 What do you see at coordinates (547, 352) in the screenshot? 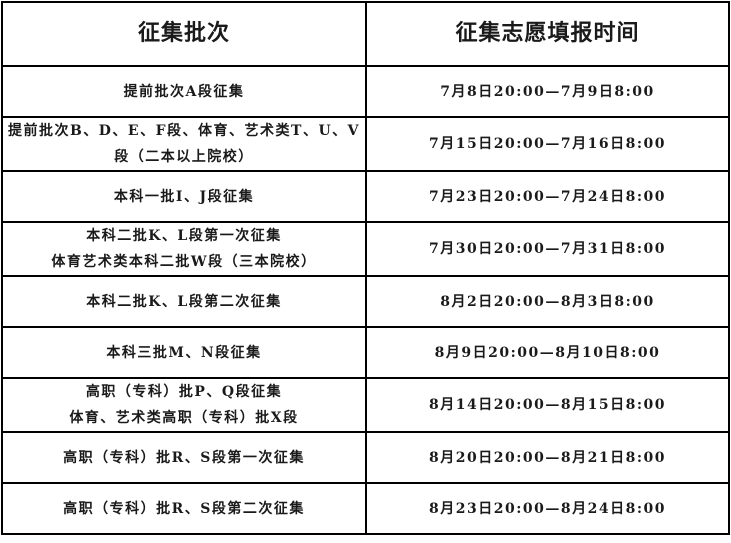
I see `time-cell: 8月9日20:00—8月10日8:00` at bounding box center [547, 352].